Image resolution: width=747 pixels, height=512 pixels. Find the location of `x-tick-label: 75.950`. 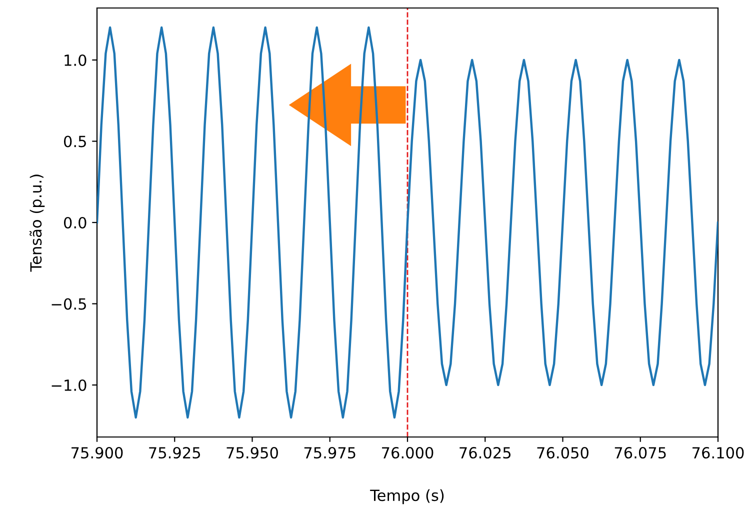

x-tick-label: 75.950 is located at coordinates (252, 452).